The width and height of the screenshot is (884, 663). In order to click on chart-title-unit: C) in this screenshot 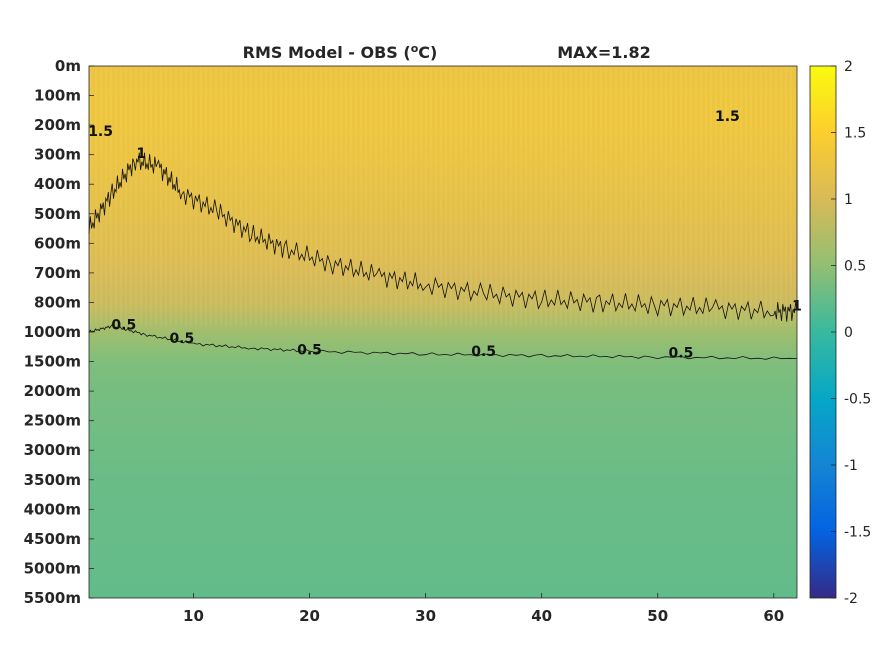, I will do `click(427, 52)`.